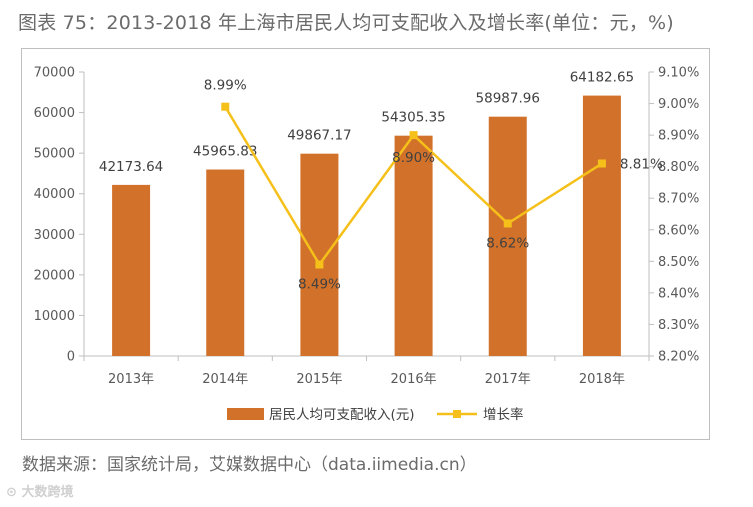 Image resolution: width=753 pixels, height=507 pixels. What do you see at coordinates (54, 154) in the screenshot?
I see `left-tick-label: 50000` at bounding box center [54, 154].